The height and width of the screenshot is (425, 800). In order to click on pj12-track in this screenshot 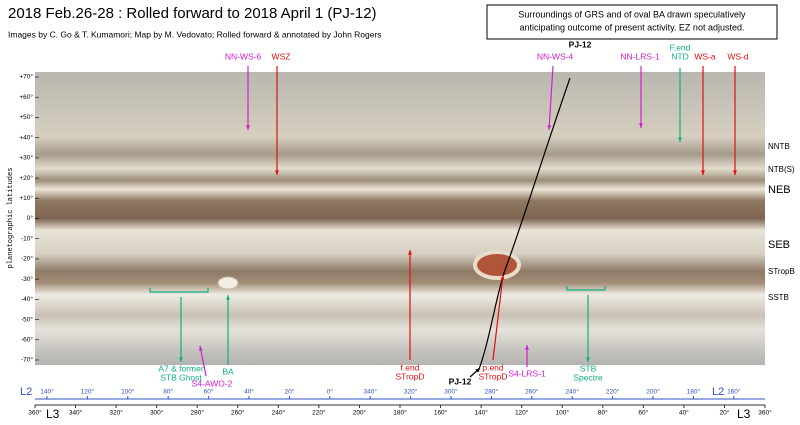, I will do `click(524, 225)`.